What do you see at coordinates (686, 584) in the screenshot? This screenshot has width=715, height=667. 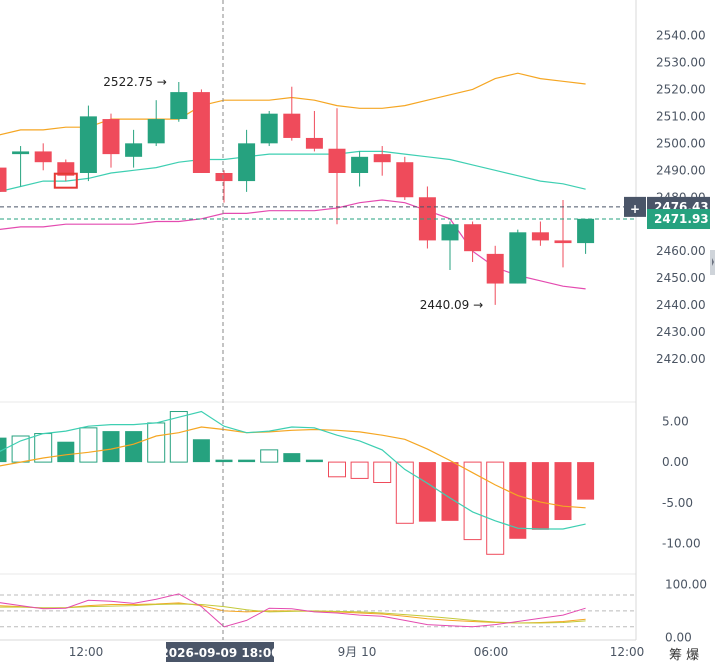 I see `kdj-y-tick: 100.00` at bounding box center [686, 584].